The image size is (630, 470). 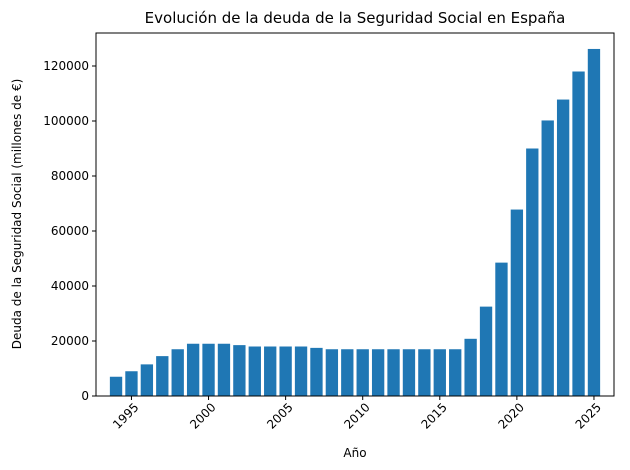 What do you see at coordinates (208, 369) in the screenshot?
I see `bar-2000` at bounding box center [208, 369].